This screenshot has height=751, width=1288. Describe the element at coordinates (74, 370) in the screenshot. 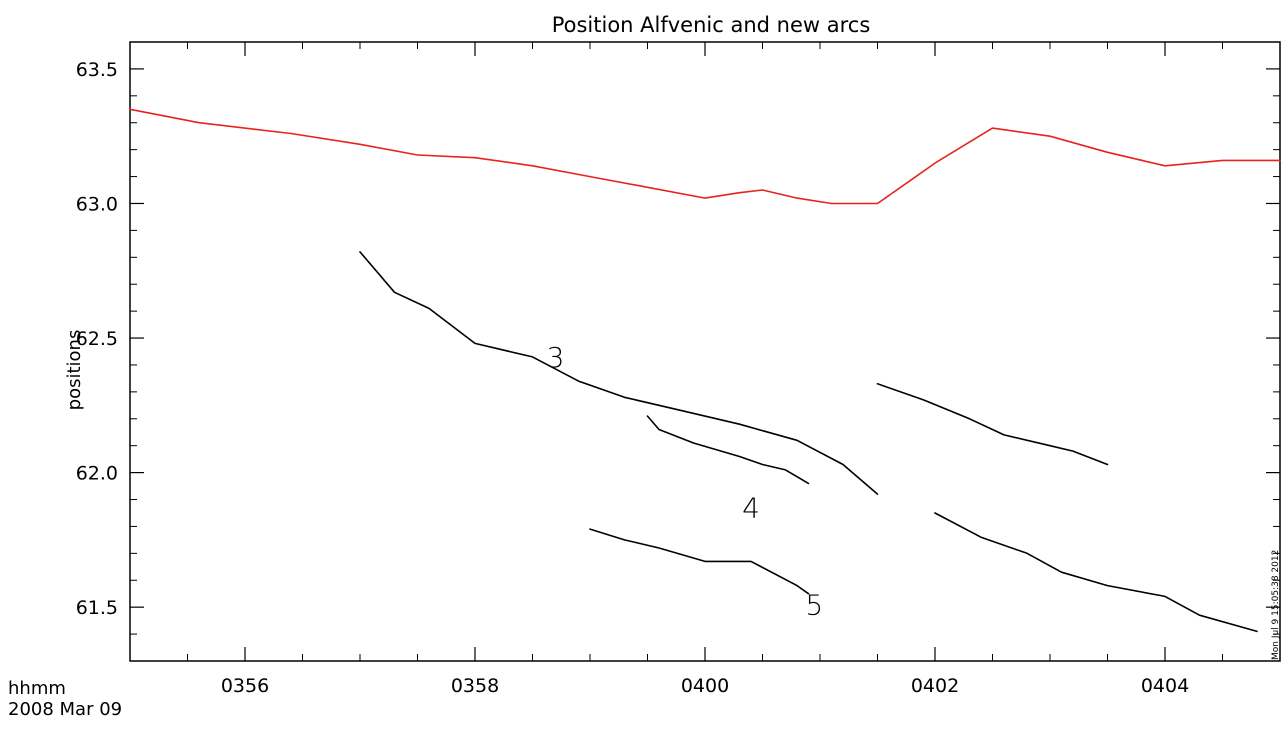

I see `y-axis-label: positions` at that location.